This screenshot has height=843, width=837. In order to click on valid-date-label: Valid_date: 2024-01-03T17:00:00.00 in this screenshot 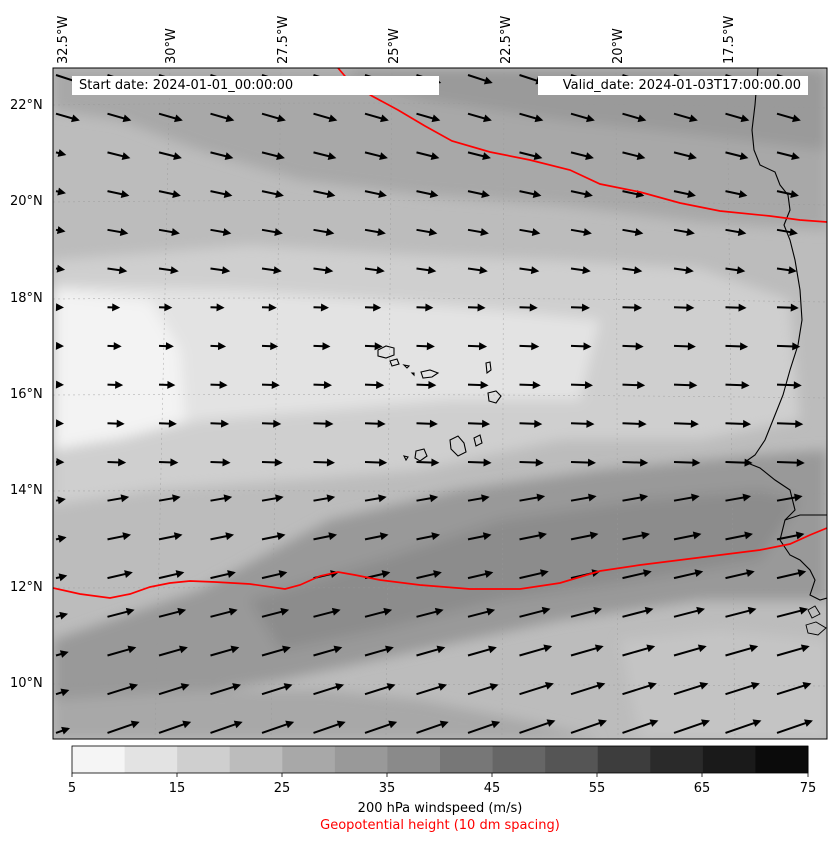, I will do `click(681, 85)`.